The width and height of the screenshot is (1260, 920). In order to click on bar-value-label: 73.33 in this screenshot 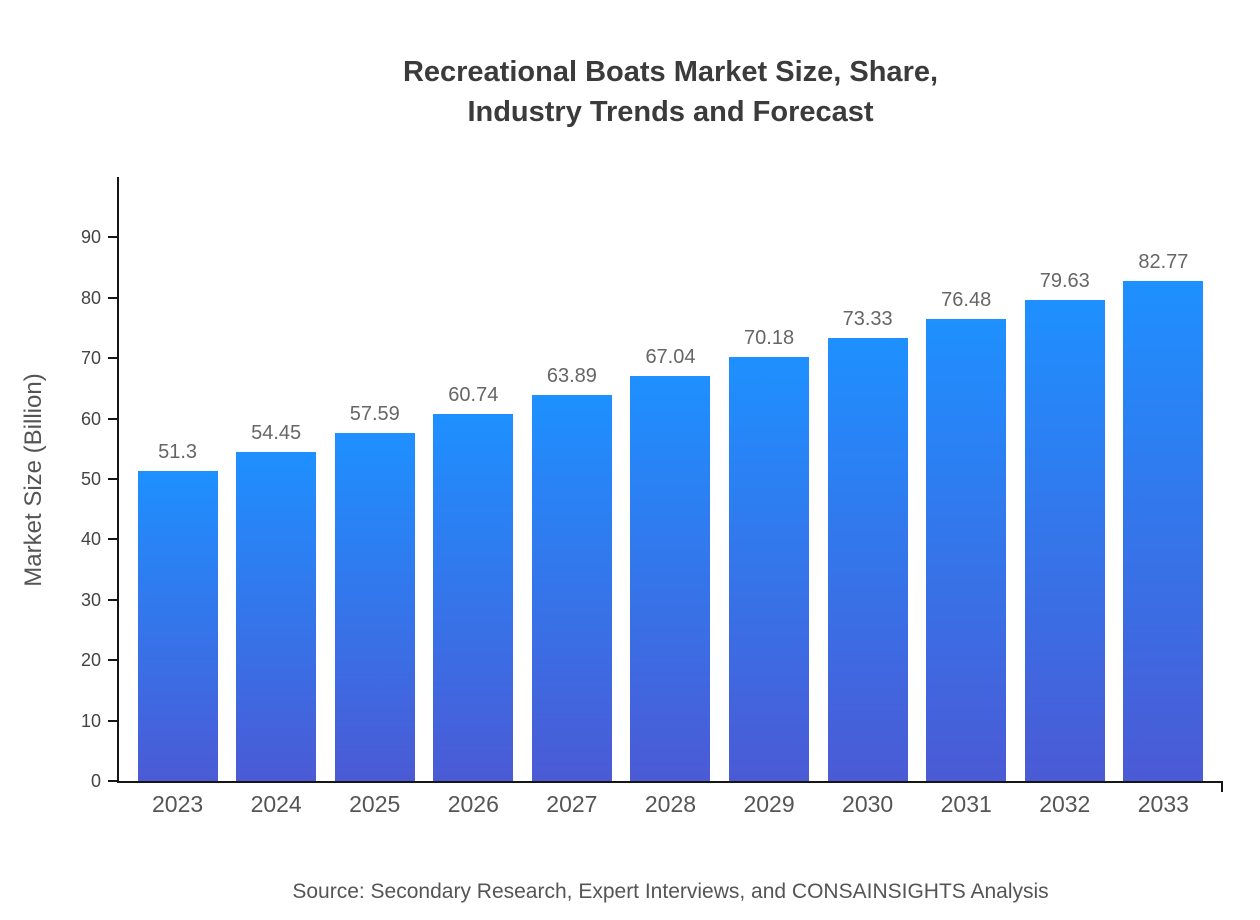, I will do `click(867, 319)`.